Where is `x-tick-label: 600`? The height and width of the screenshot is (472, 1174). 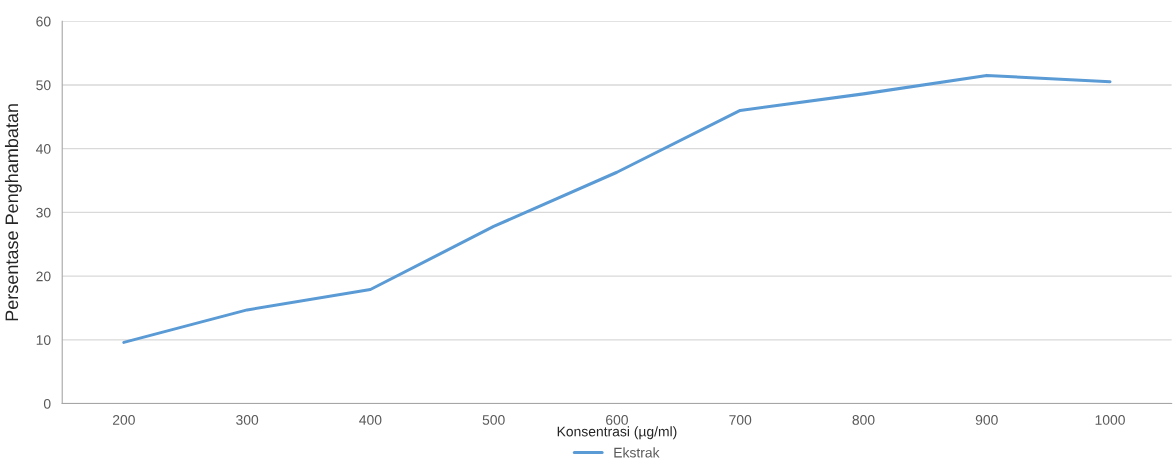 x-tick-label: 600 is located at coordinates (617, 420).